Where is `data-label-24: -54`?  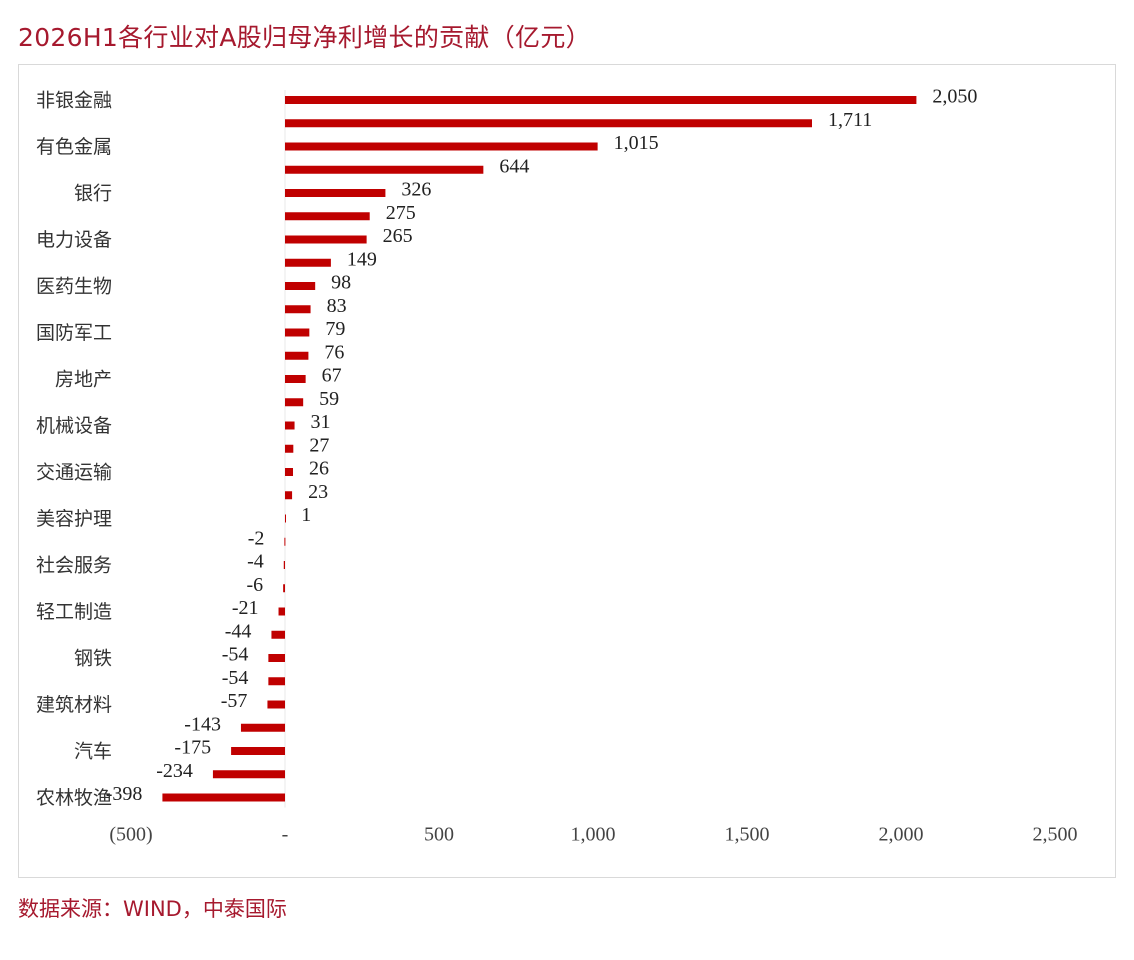
data-label-24: -54 is located at coordinates (235, 655).